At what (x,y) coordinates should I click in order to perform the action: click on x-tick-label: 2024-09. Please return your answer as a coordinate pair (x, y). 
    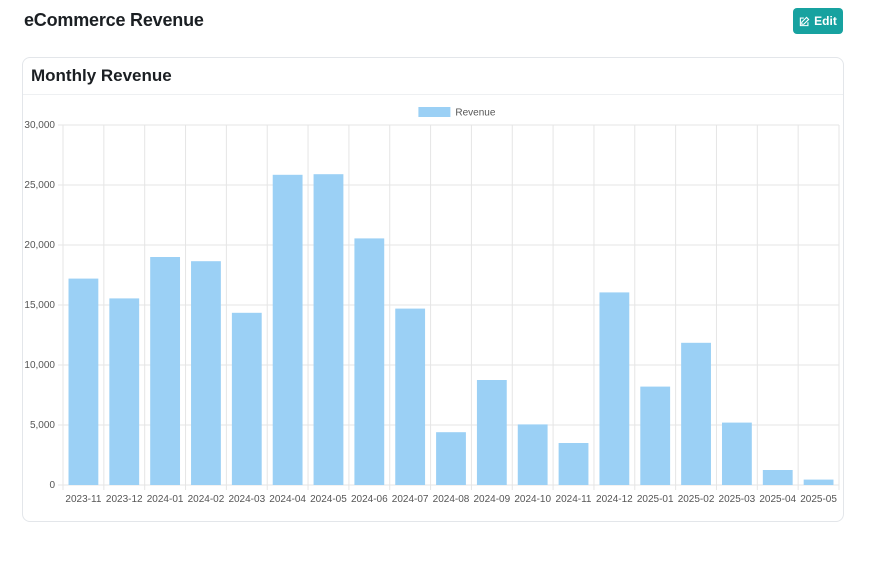
    Looking at the image, I should click on (491, 499).